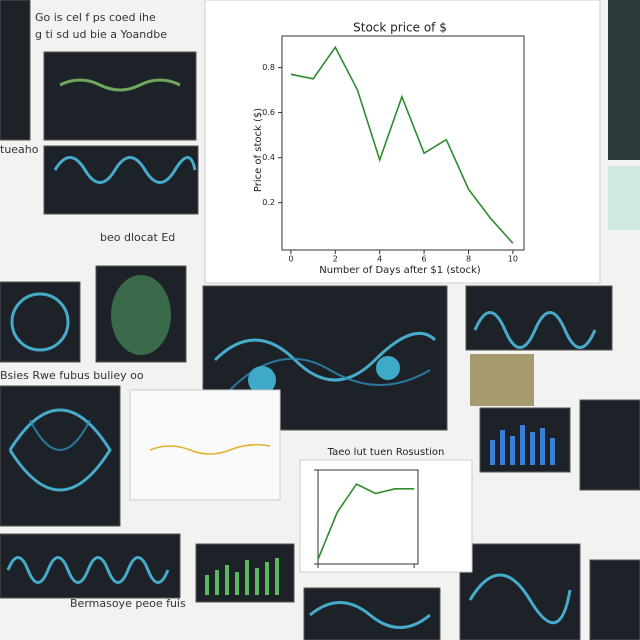 The height and width of the screenshot is (640, 640). I want to click on caption: Go is cel f ps coed ihe, so click(95, 17).